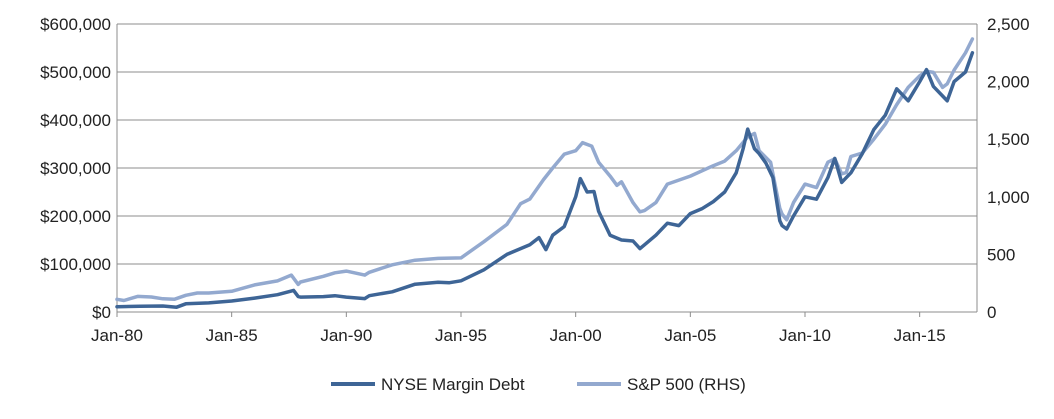  Describe the element at coordinates (453, 384) in the screenshot. I see `legend-label-nyse-margin-debt: NYSE Margin Debt` at that location.